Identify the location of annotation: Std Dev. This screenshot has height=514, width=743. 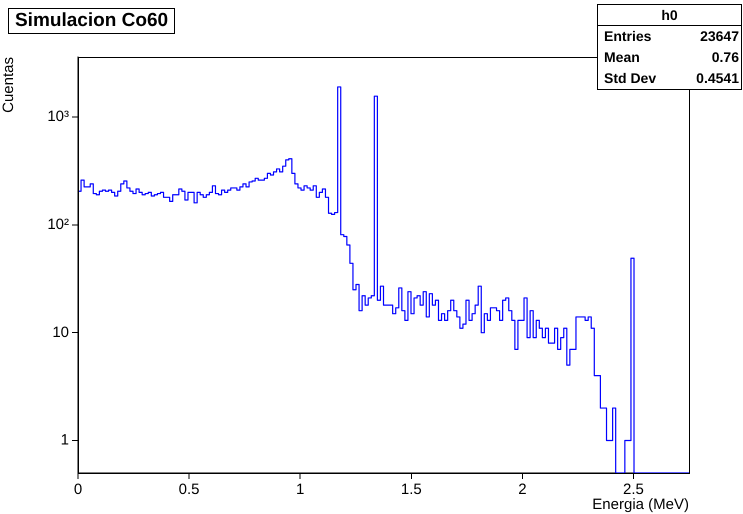
(630, 78).